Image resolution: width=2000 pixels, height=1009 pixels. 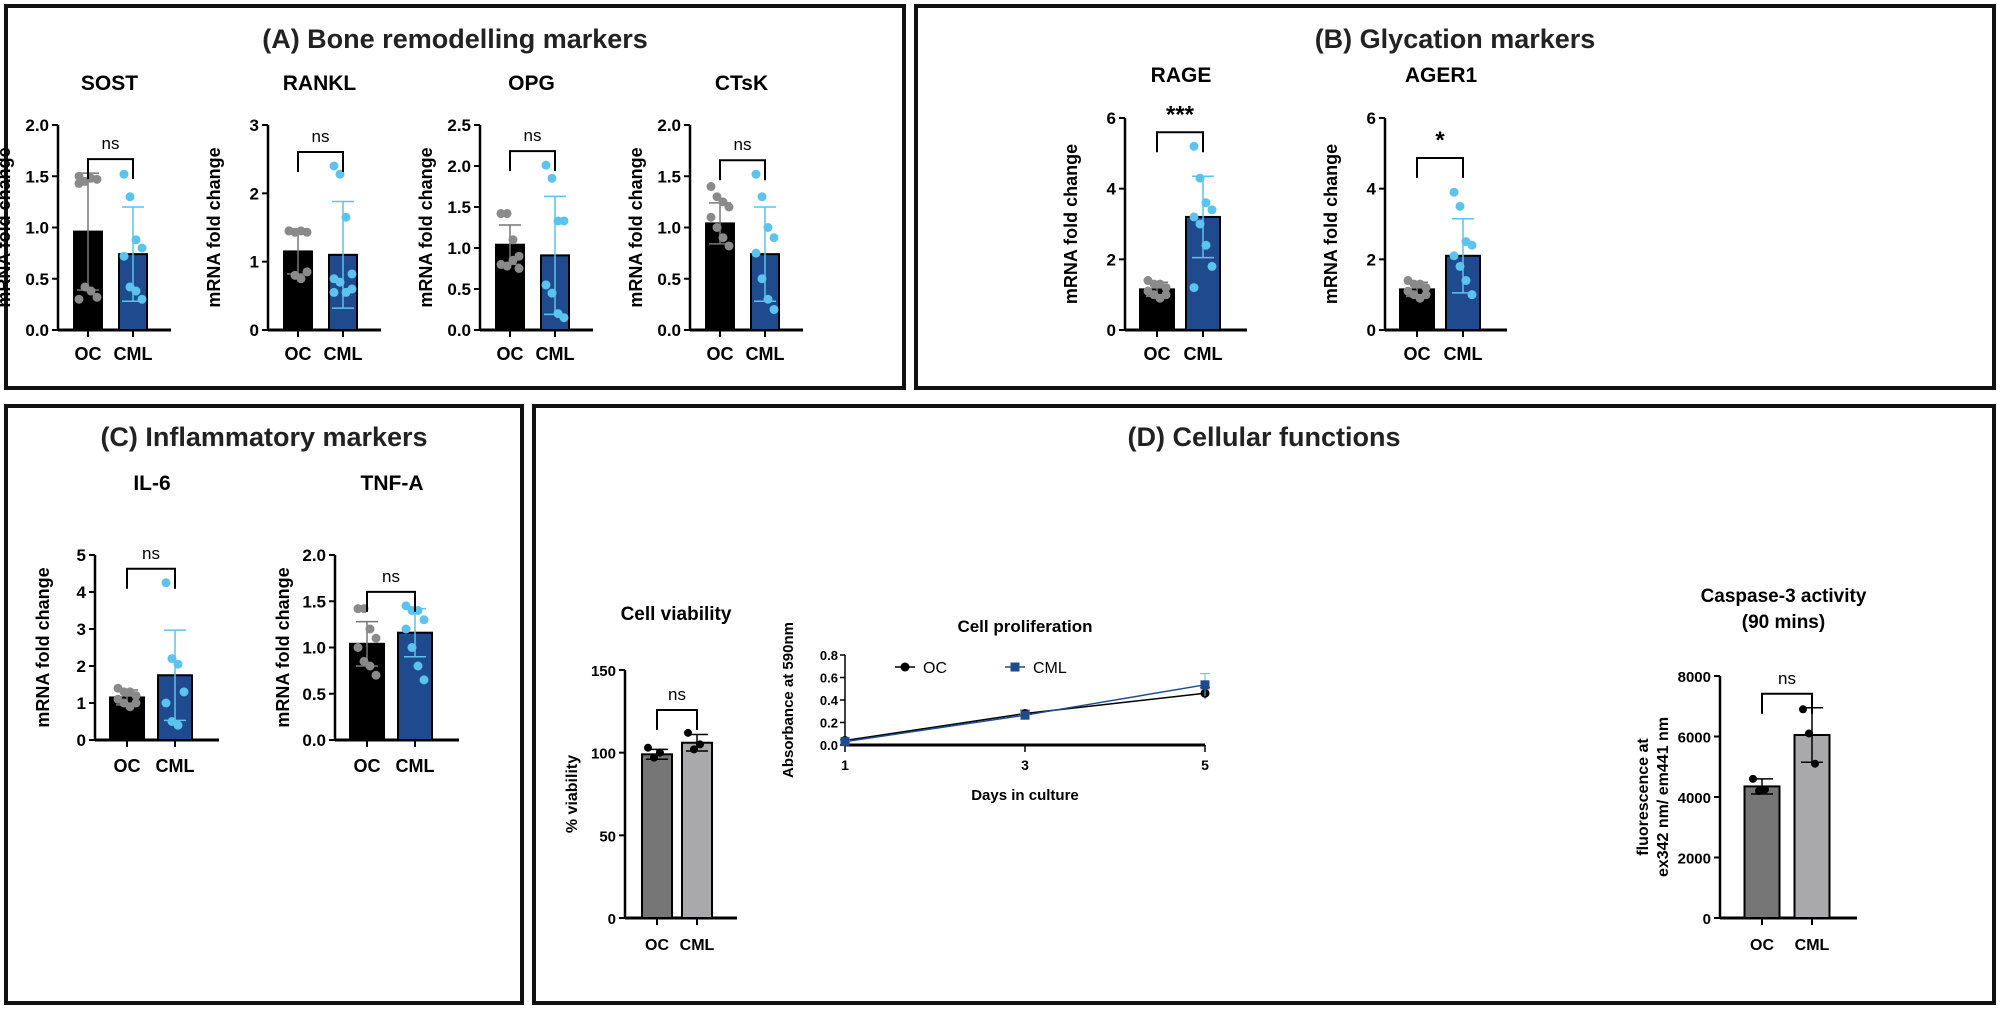 I want to click on y-tick-label: 0.6, so click(x=829, y=678).